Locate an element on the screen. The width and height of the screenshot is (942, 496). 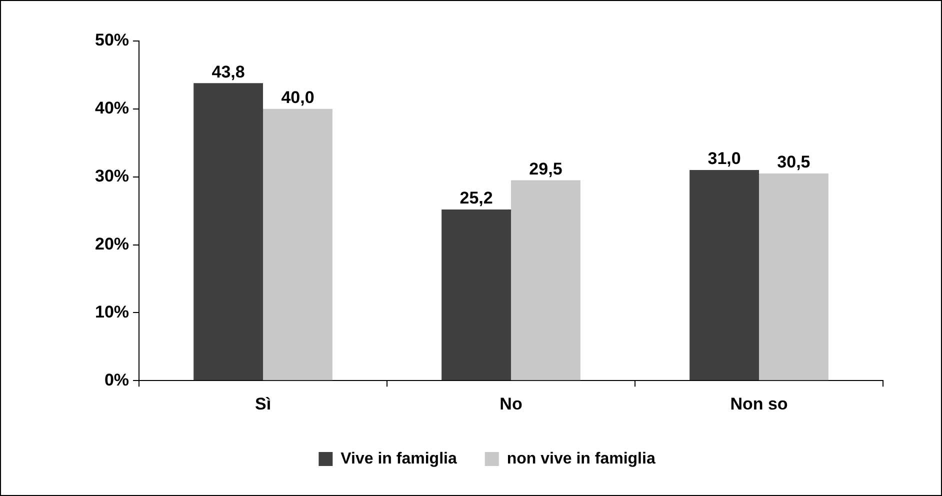
y-tick-label: 50% is located at coordinates (112, 40).